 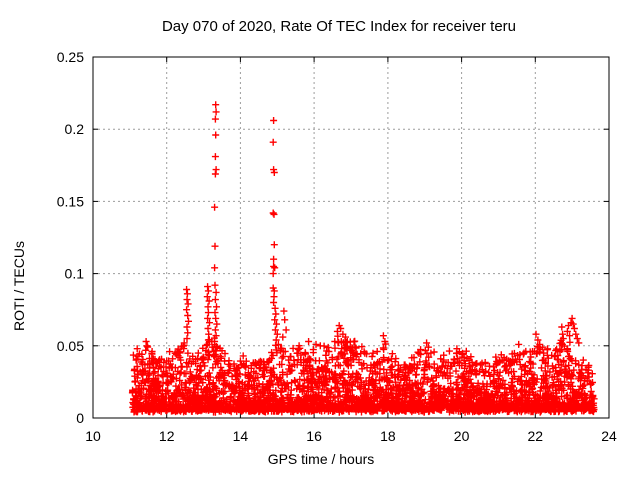 What do you see at coordinates (75, 274) in the screenshot?
I see `y-tick-label: 0.1` at bounding box center [75, 274].